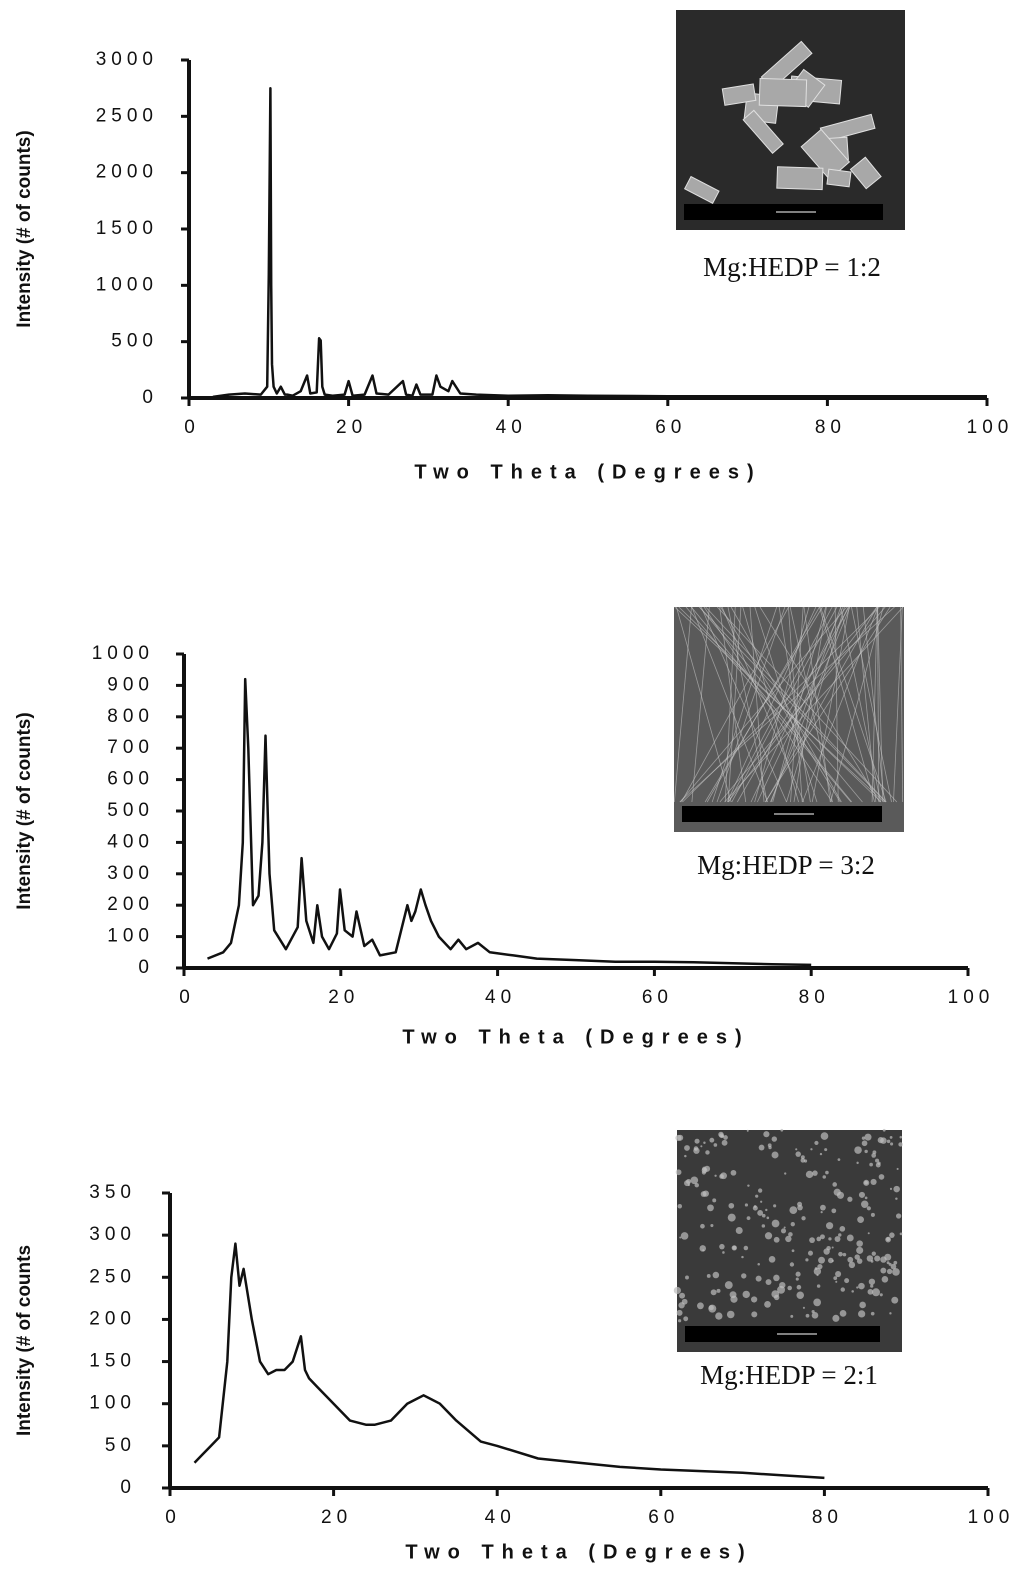  Describe the element at coordinates (814, 997) in the screenshot. I see `x-tick-label: 80` at that location.